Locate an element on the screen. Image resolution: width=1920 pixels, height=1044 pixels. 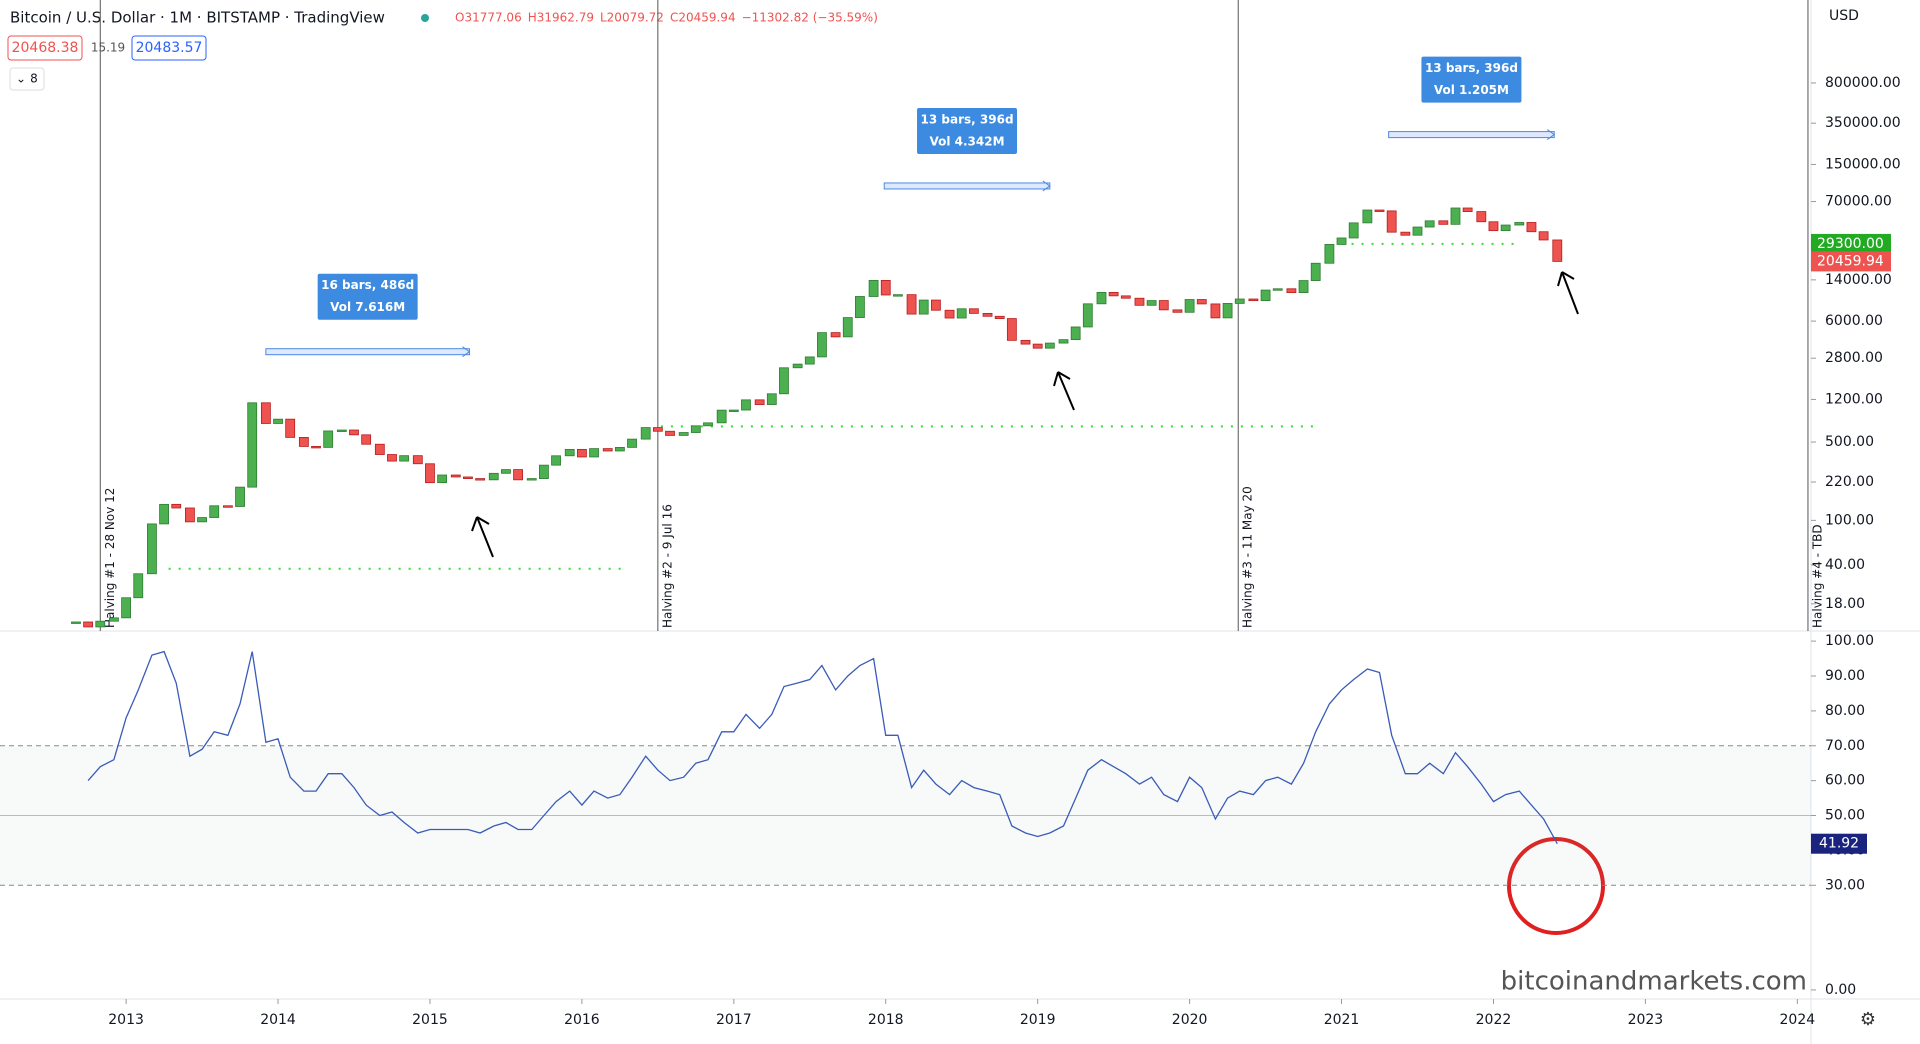
y-tick-label: 150000.00 is located at coordinates (1863, 164).